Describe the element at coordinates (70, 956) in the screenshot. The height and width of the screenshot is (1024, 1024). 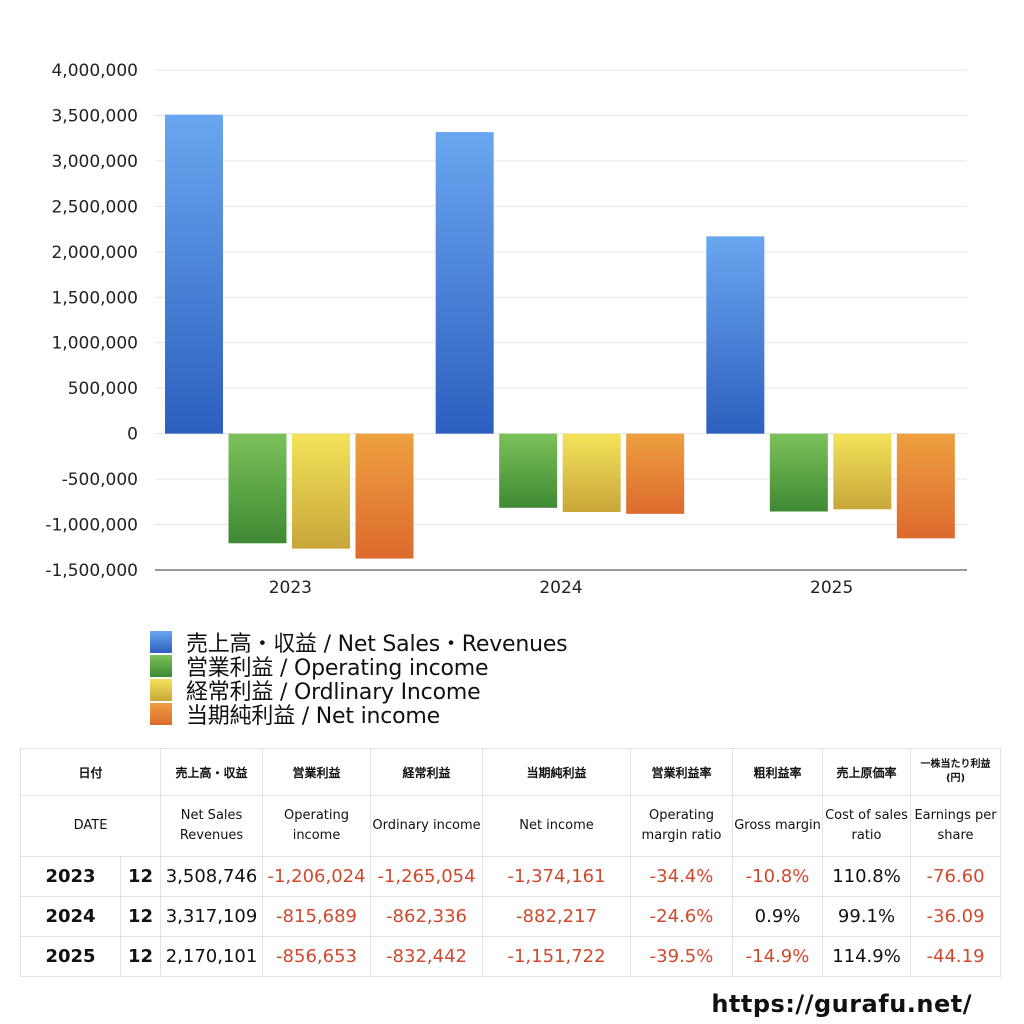
I see `year-cell: 2025` at that location.